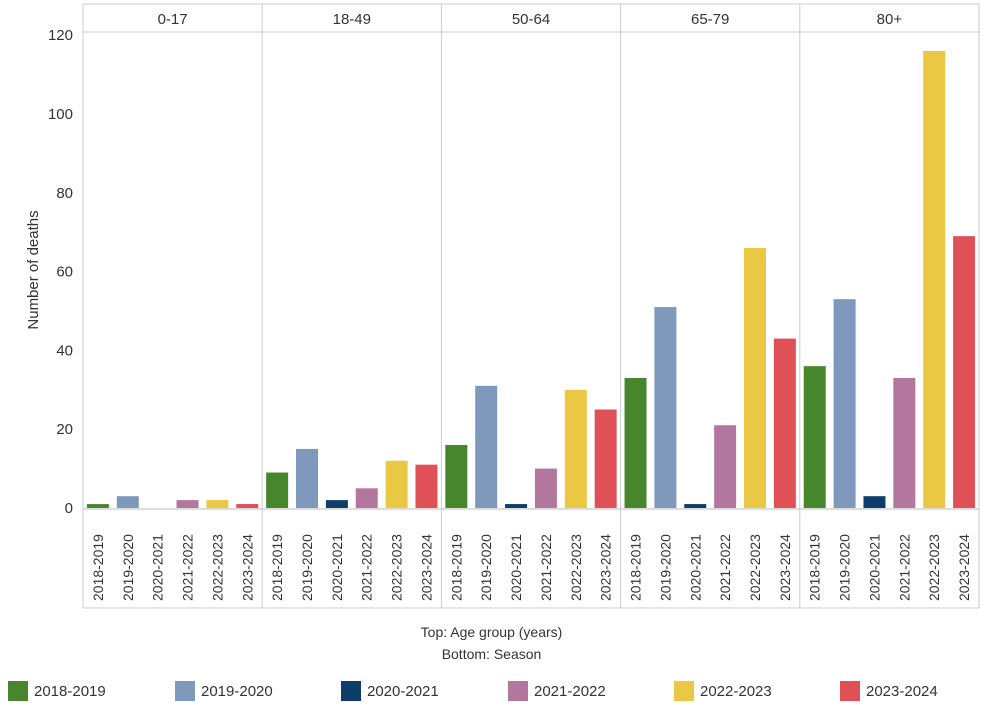 The height and width of the screenshot is (703, 983). I want to click on bar-18-49-2022-2023, so click(396, 484).